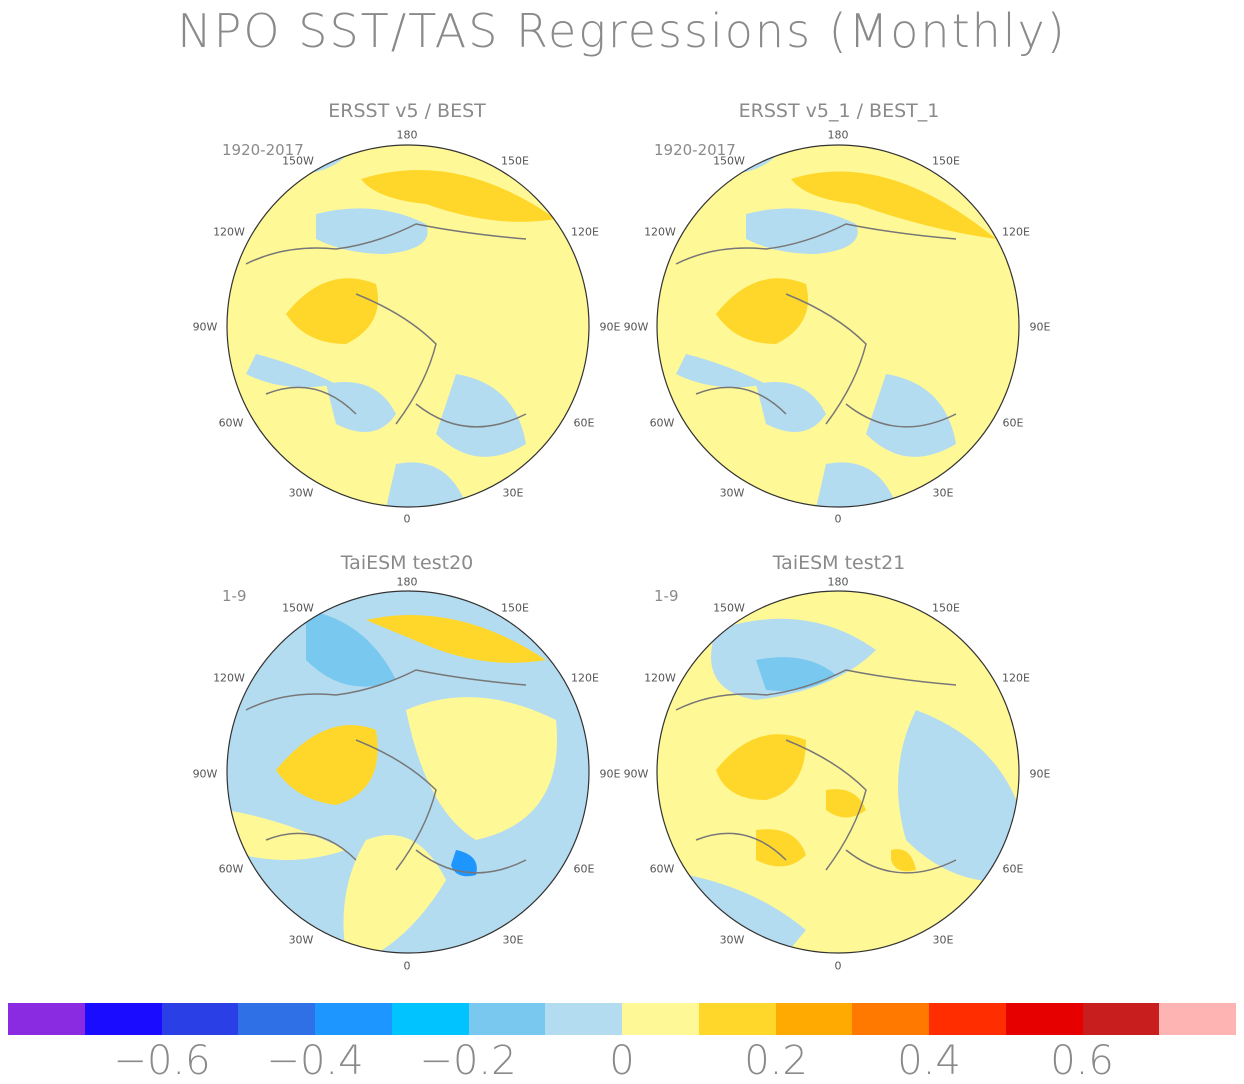 This screenshot has width=1244, height=1084. Describe the element at coordinates (662, 869) in the screenshot. I see `p4-lon-60w: 60W` at that location.